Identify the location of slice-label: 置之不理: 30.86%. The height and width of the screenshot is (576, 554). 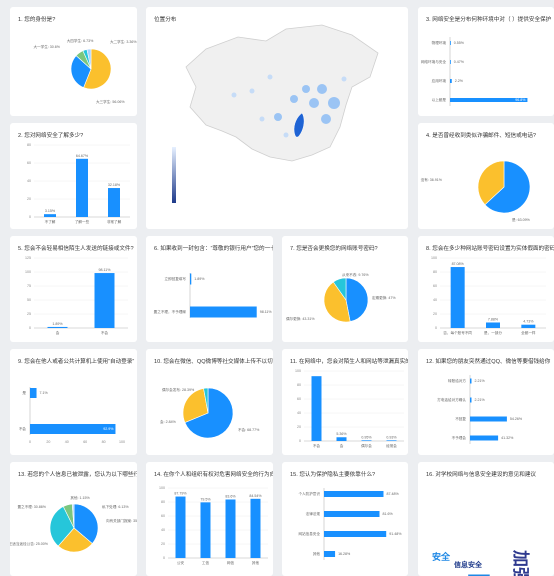
(31, 506).